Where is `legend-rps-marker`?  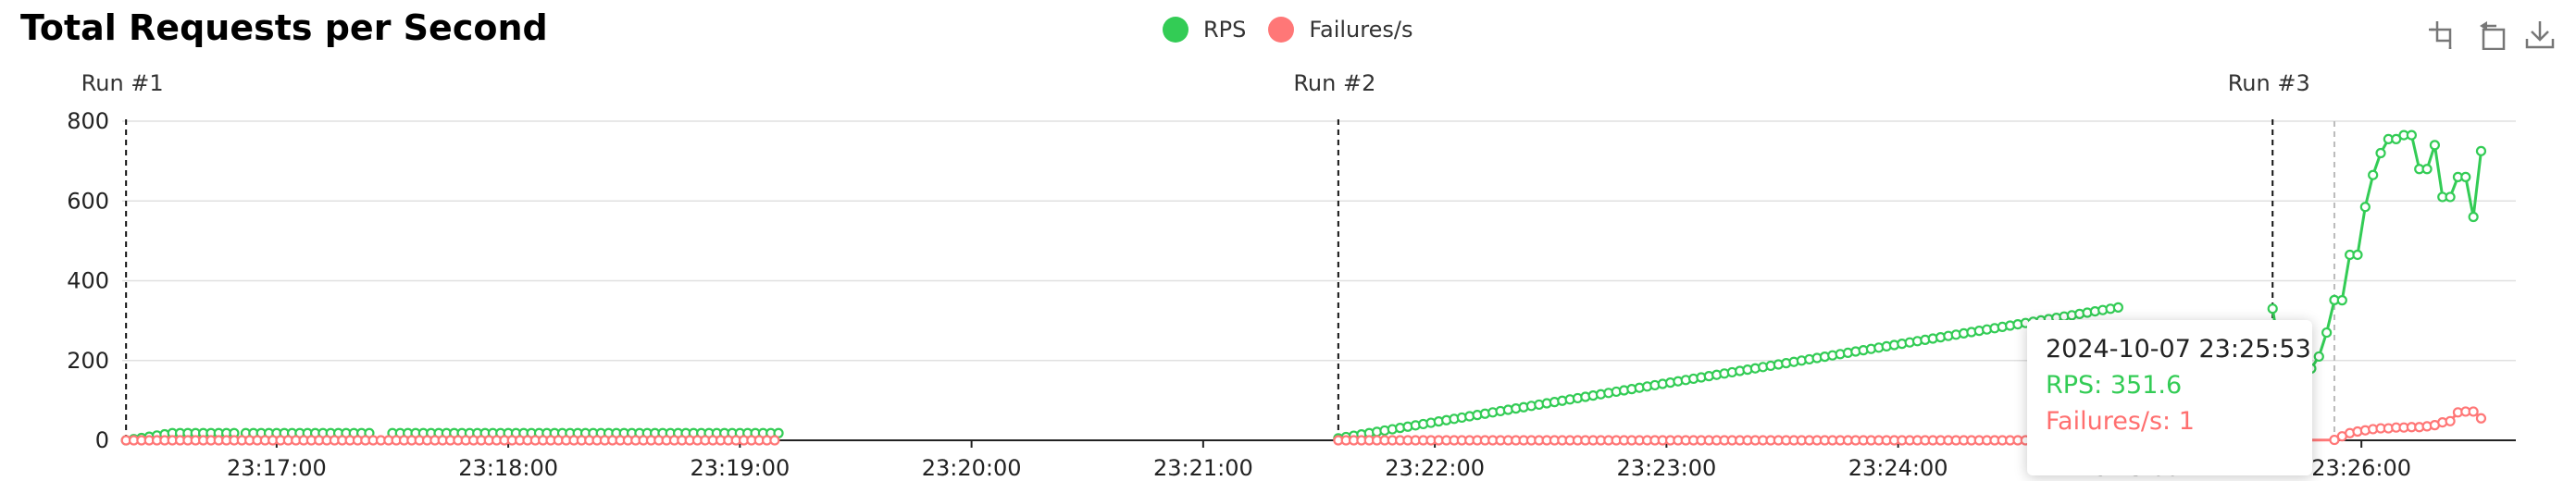 legend-rps-marker is located at coordinates (1175, 30).